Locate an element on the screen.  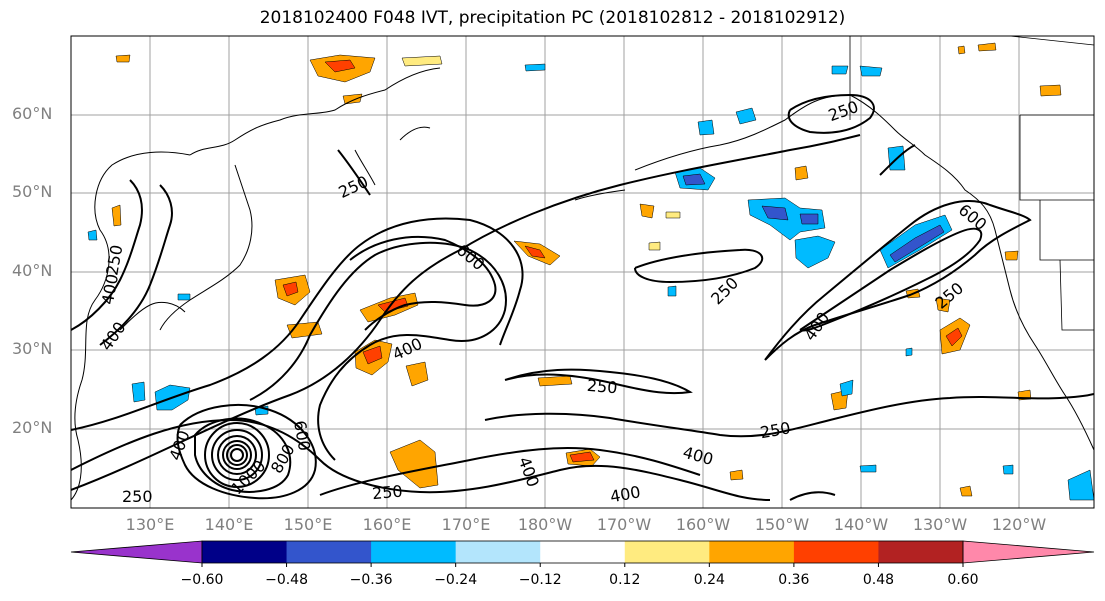
colorbar-tick-label: 0.24 is located at coordinates (709, 580).